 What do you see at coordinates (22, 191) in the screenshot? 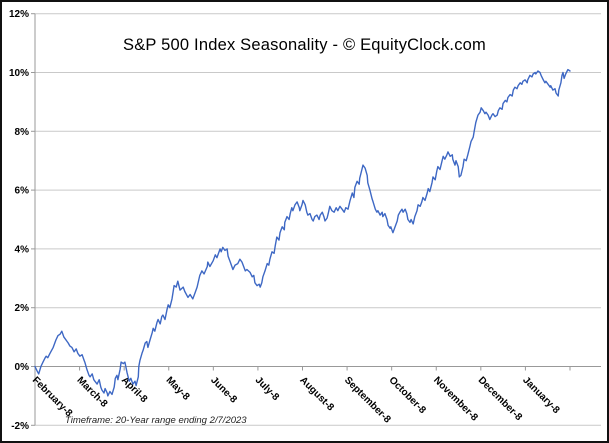
I see `y-axis-label: 6%` at bounding box center [22, 191].